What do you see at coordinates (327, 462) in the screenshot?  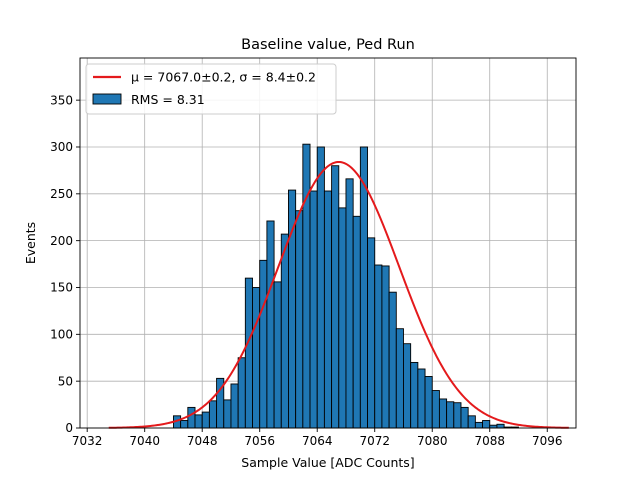 I see `x-axis-label: Sample Value [ADC Counts]` at bounding box center [327, 462].